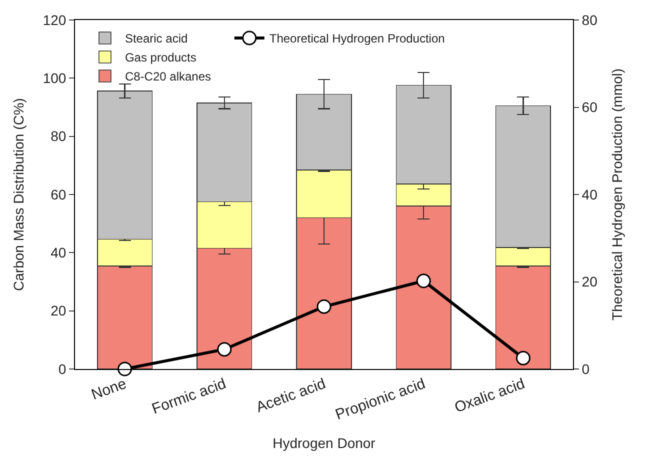  I want to click on y2-tick-label: 20, so click(590, 282).